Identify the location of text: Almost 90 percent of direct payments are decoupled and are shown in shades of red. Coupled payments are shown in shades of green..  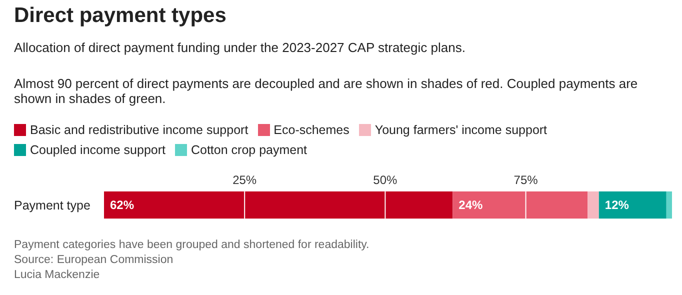
(326, 91).